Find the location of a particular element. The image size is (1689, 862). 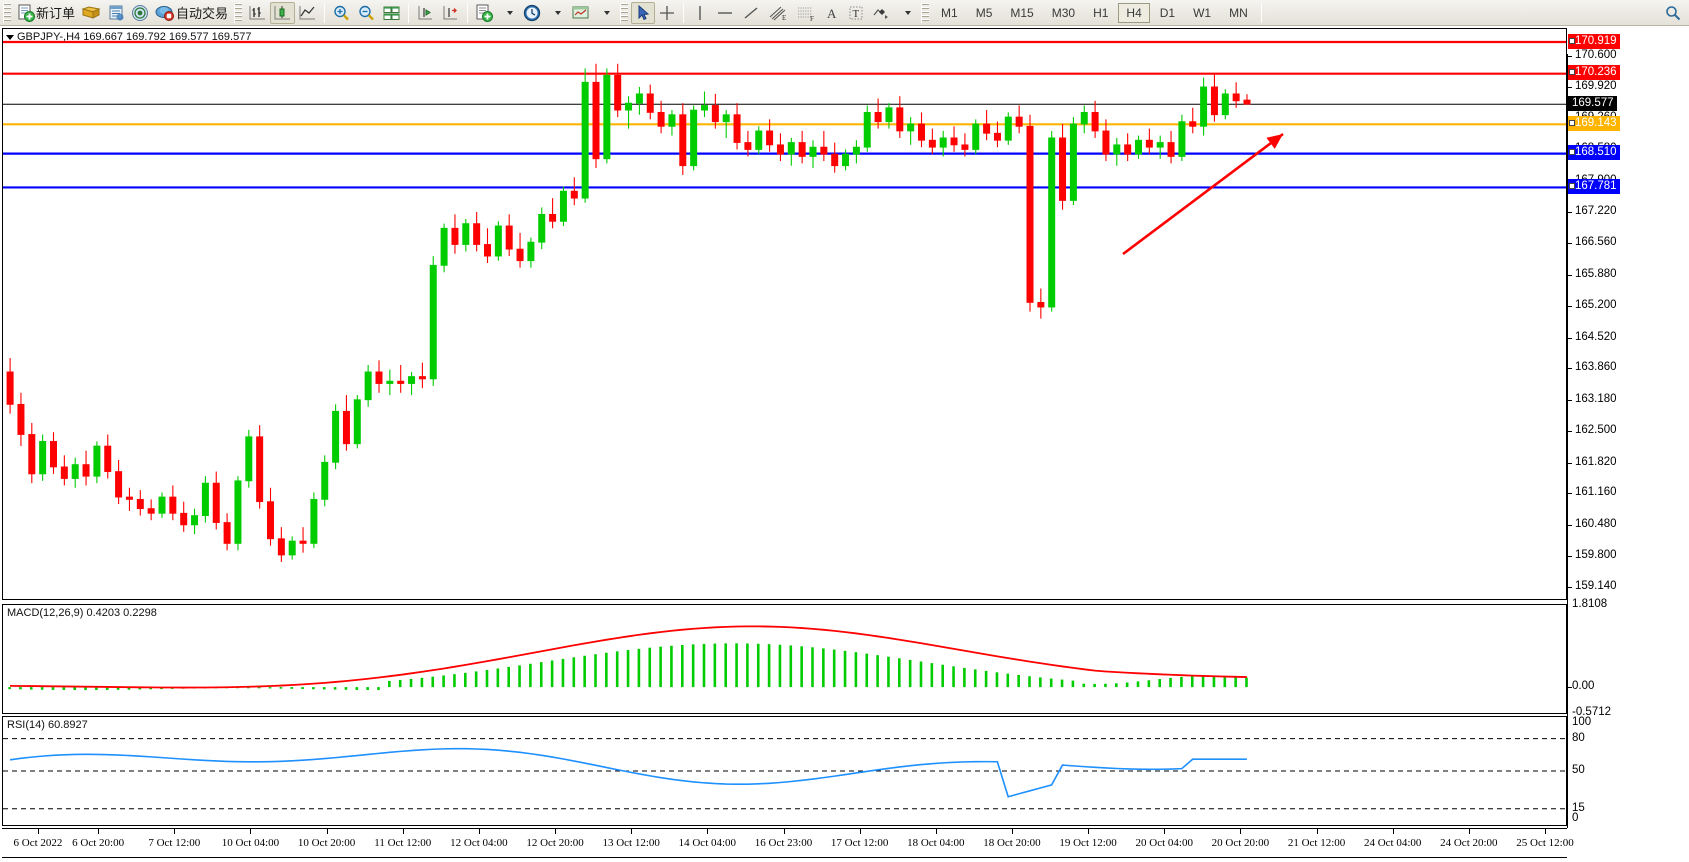

signals-icon is located at coordinates (140, 13).